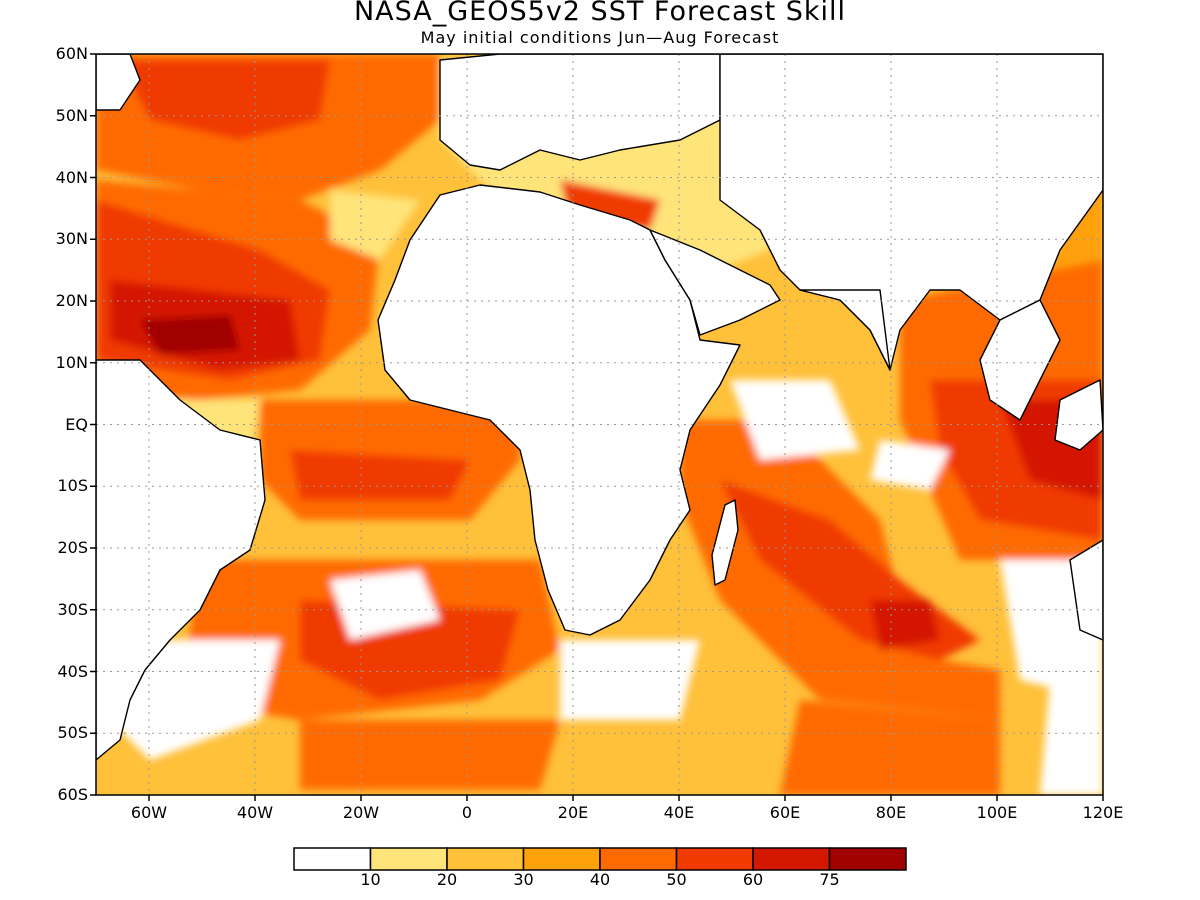 The image size is (1200, 900). What do you see at coordinates (71, 53) in the screenshot?
I see `lat-tick-label: 60N` at bounding box center [71, 53].